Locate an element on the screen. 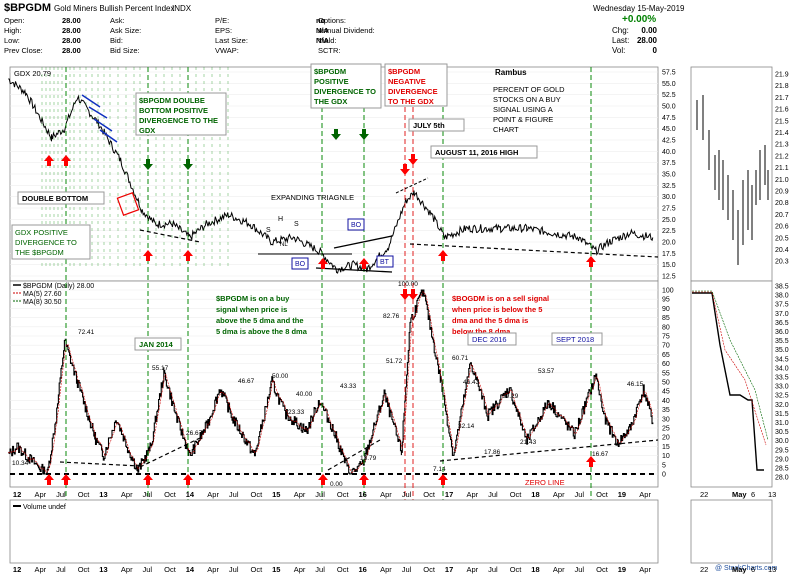 The width and height of the screenshot is (800, 575). side-y-tick: 20.5 is located at coordinates (782, 238).